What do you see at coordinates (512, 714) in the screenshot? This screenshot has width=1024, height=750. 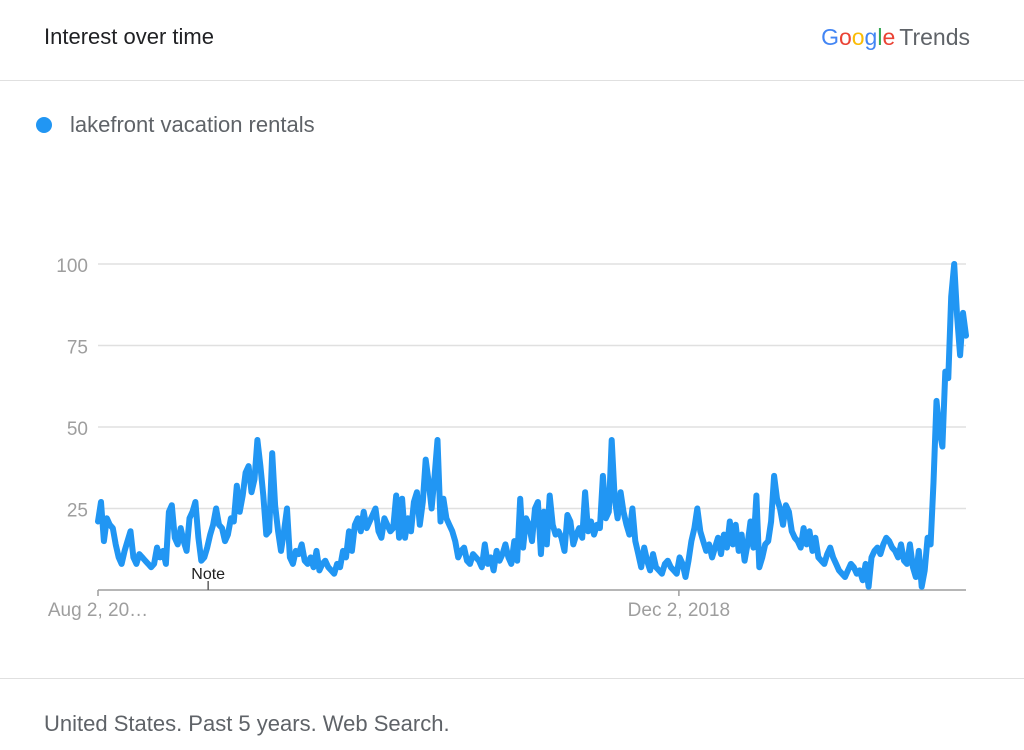 I see `card-footer: United States. Past 5 years. Web Search.` at bounding box center [512, 714].